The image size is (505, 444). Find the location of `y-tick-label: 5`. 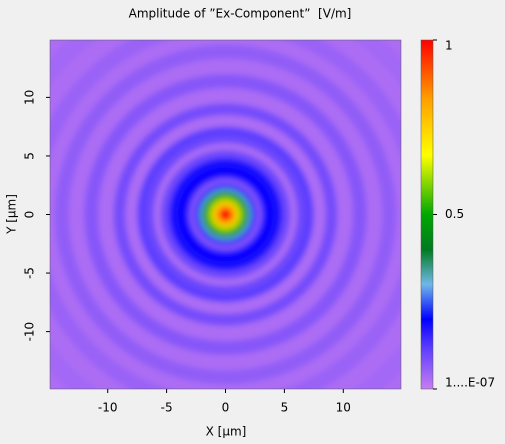

y-tick-label: 5 is located at coordinates (30, 156).